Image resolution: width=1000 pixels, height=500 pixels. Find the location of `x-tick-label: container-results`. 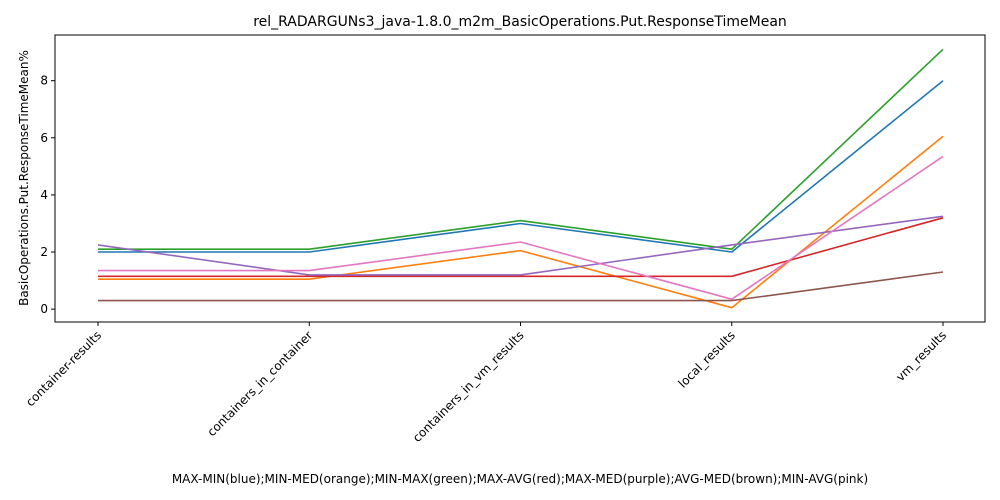

x-tick-label: container-results is located at coordinates (63, 368).